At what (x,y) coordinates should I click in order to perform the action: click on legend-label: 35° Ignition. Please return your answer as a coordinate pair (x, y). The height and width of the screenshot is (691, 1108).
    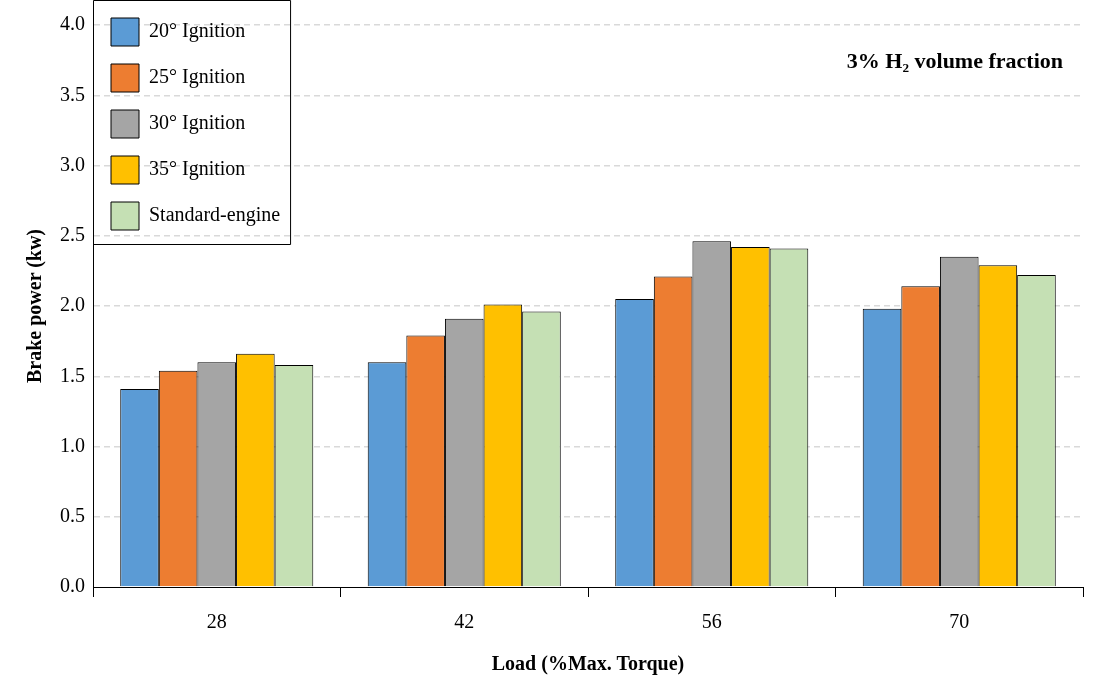
    Looking at the image, I should click on (197, 169).